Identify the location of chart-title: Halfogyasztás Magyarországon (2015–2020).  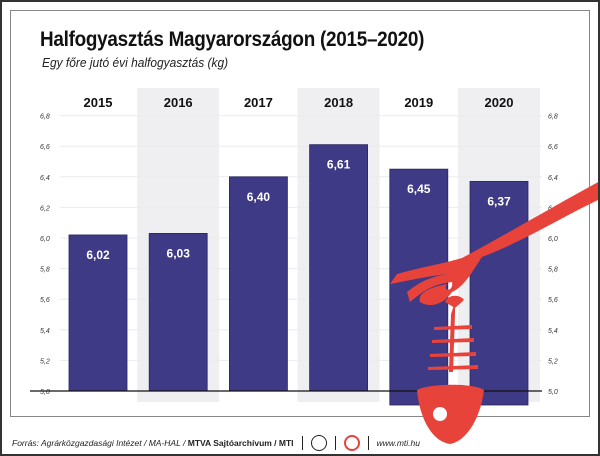
(232, 39).